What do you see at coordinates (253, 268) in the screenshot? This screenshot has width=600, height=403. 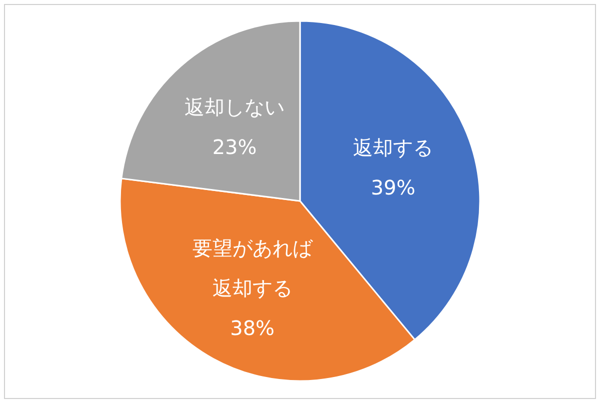 I see `slice-label: 要望があれば返却する` at bounding box center [253, 268].